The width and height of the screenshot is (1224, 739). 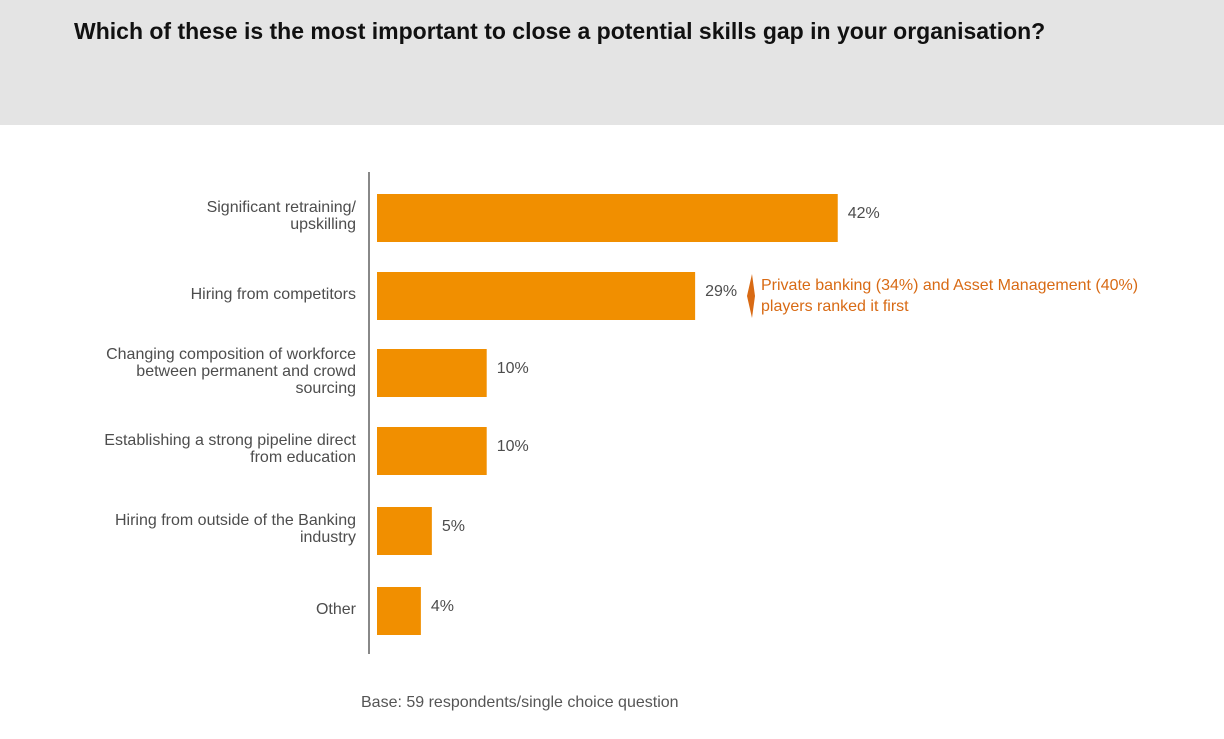 I want to click on category-label-line: Changing composition of workforce, so click(x=231, y=354).